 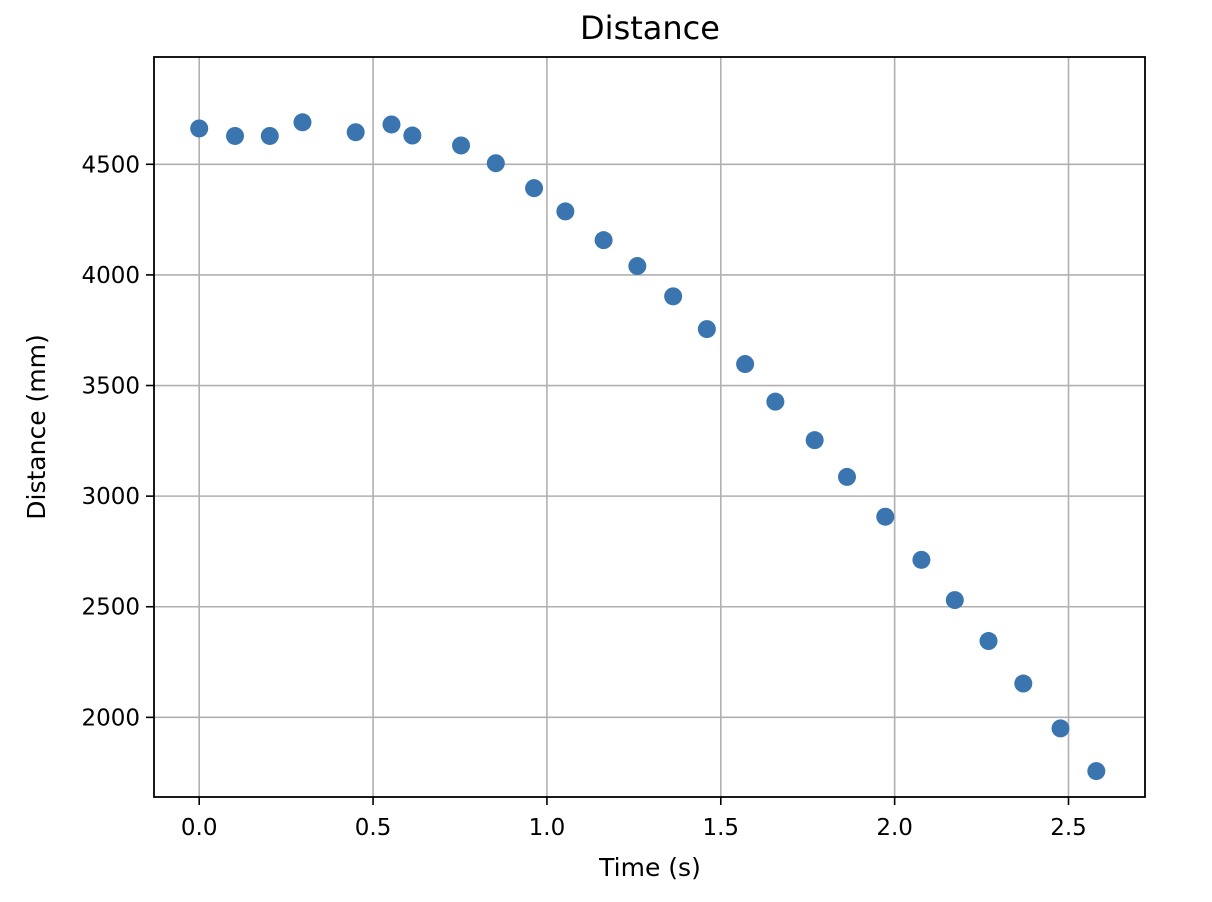 I want to click on x-tick-label: 0.0, so click(x=199, y=828).